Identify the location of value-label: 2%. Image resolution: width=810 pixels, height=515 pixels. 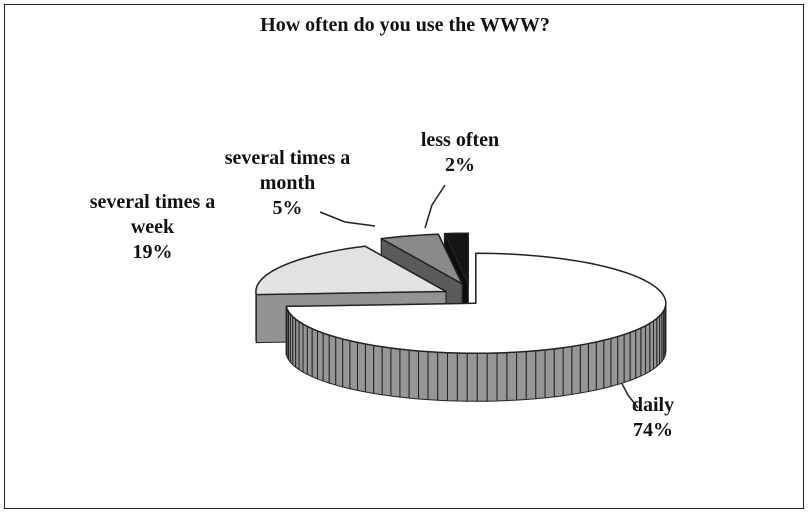
(460, 165).